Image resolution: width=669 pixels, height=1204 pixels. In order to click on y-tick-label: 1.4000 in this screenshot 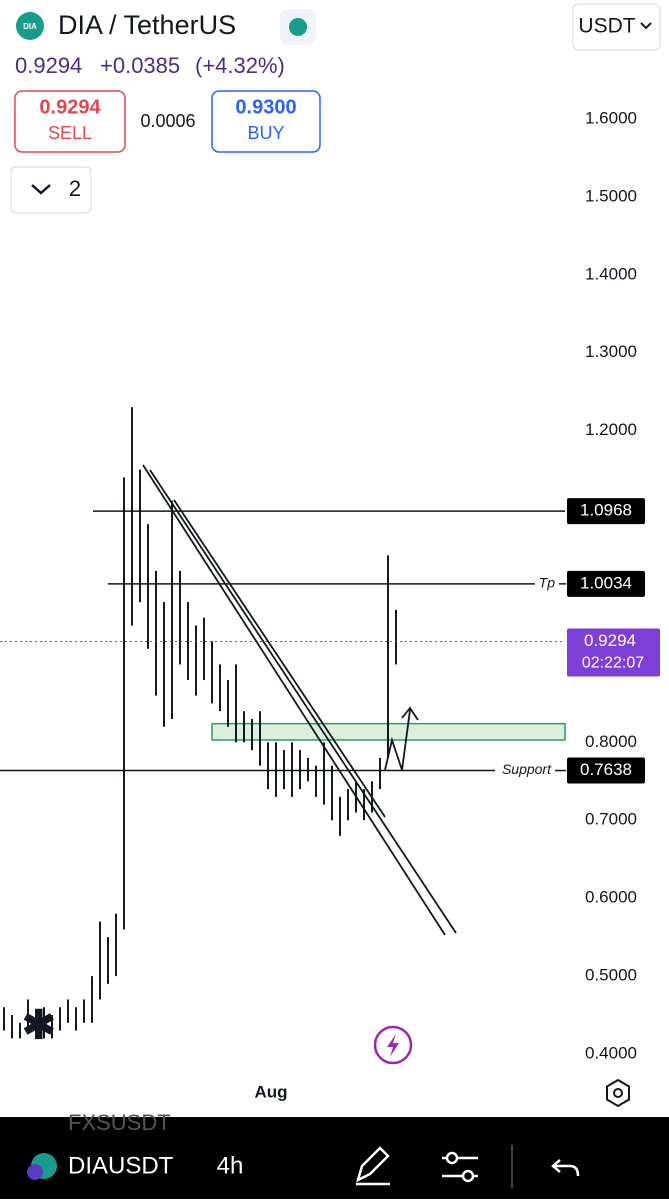, I will do `click(611, 273)`.